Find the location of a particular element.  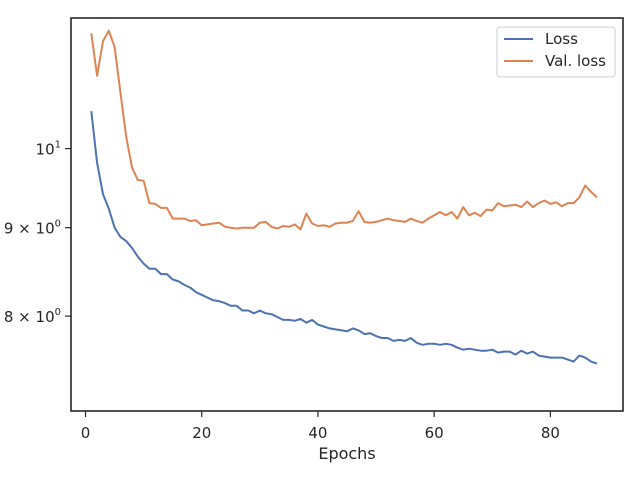

x-tick-label: 0 is located at coordinates (86, 433).